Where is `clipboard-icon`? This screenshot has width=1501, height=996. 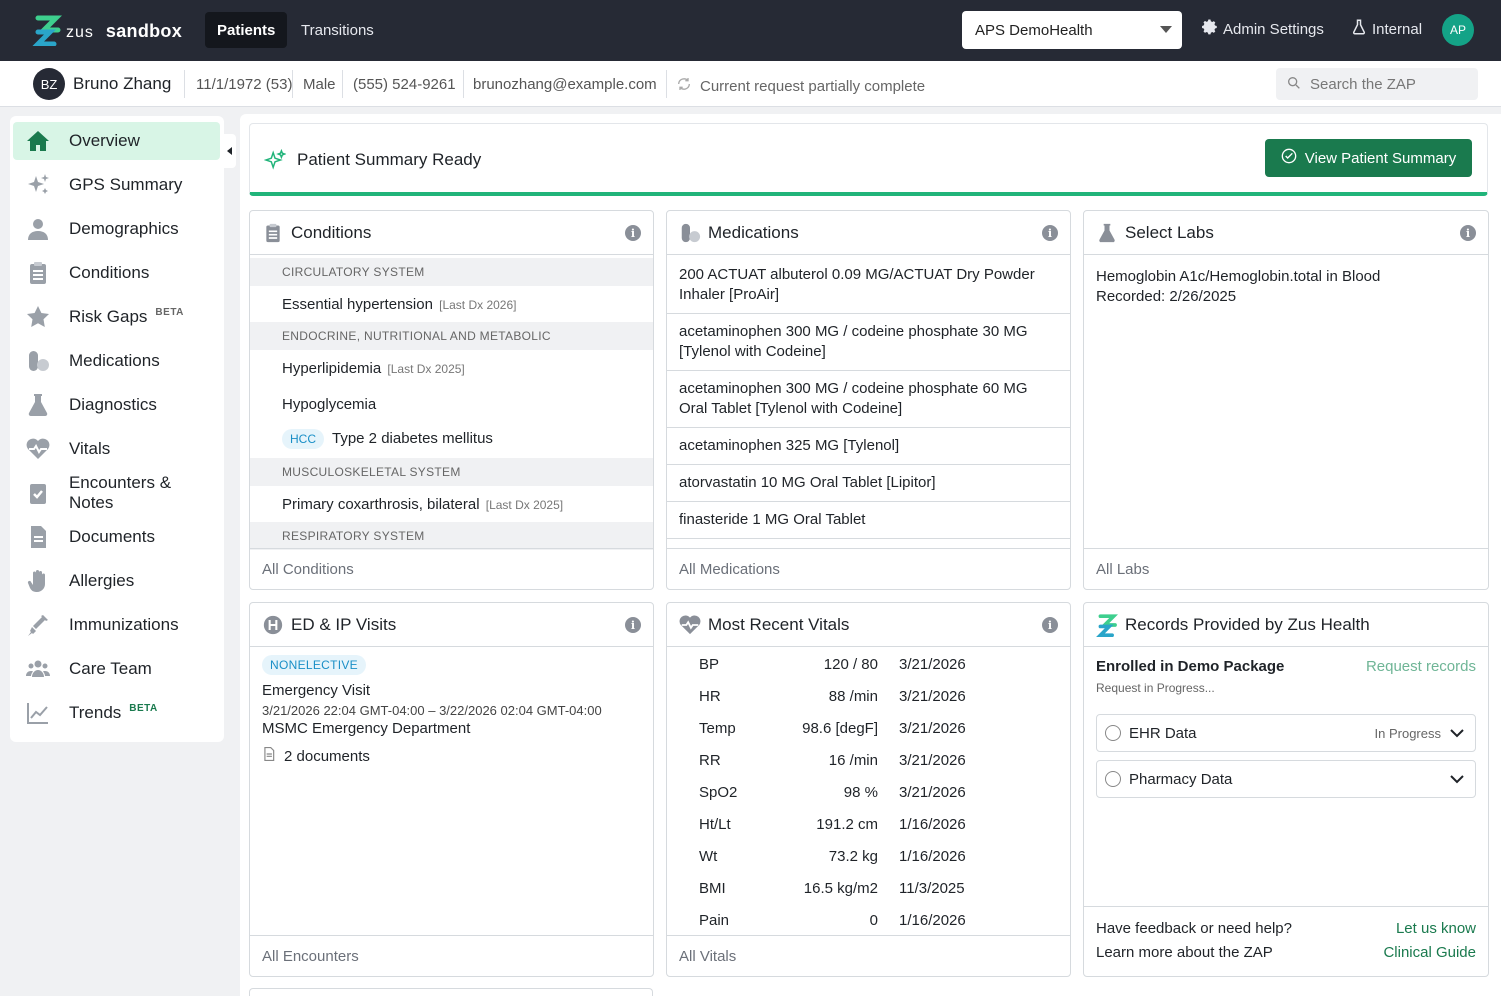 clipboard-icon is located at coordinates (38, 273).